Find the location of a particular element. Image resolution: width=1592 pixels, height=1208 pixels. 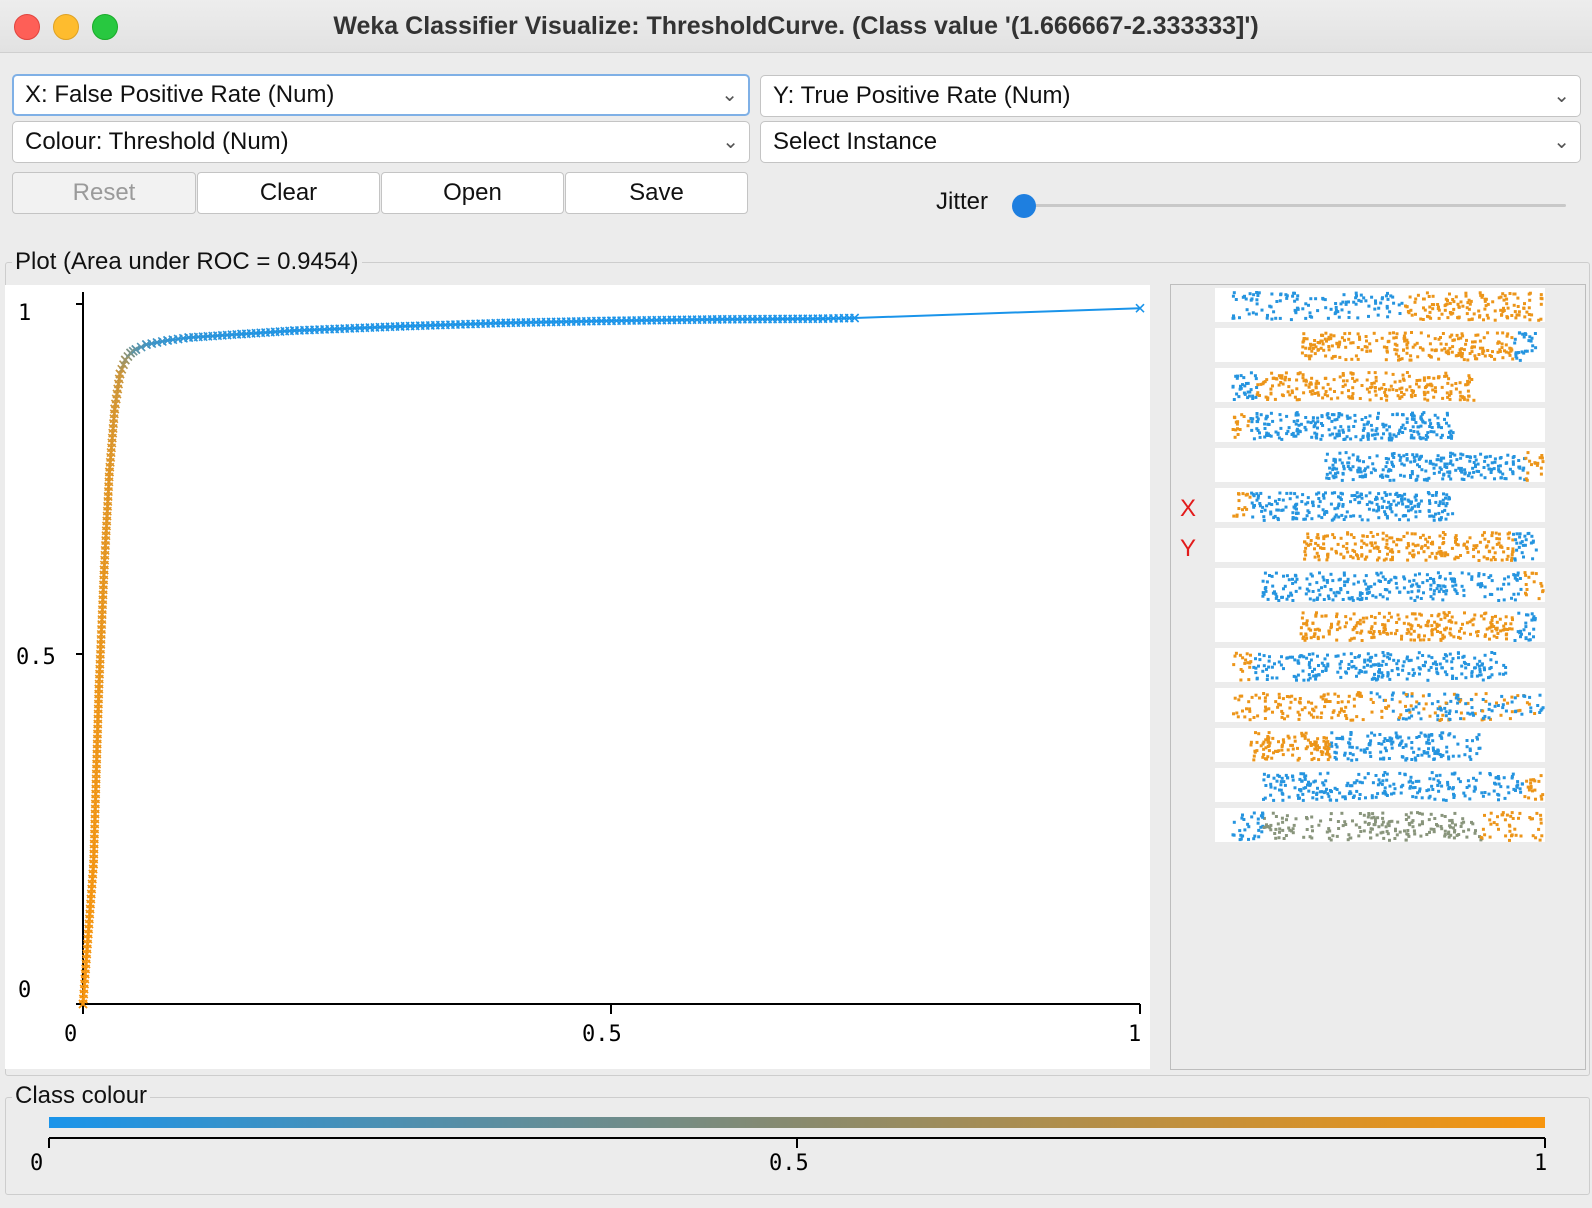

select-instance-select: Select Instance ⌄ is located at coordinates (1170, 142).